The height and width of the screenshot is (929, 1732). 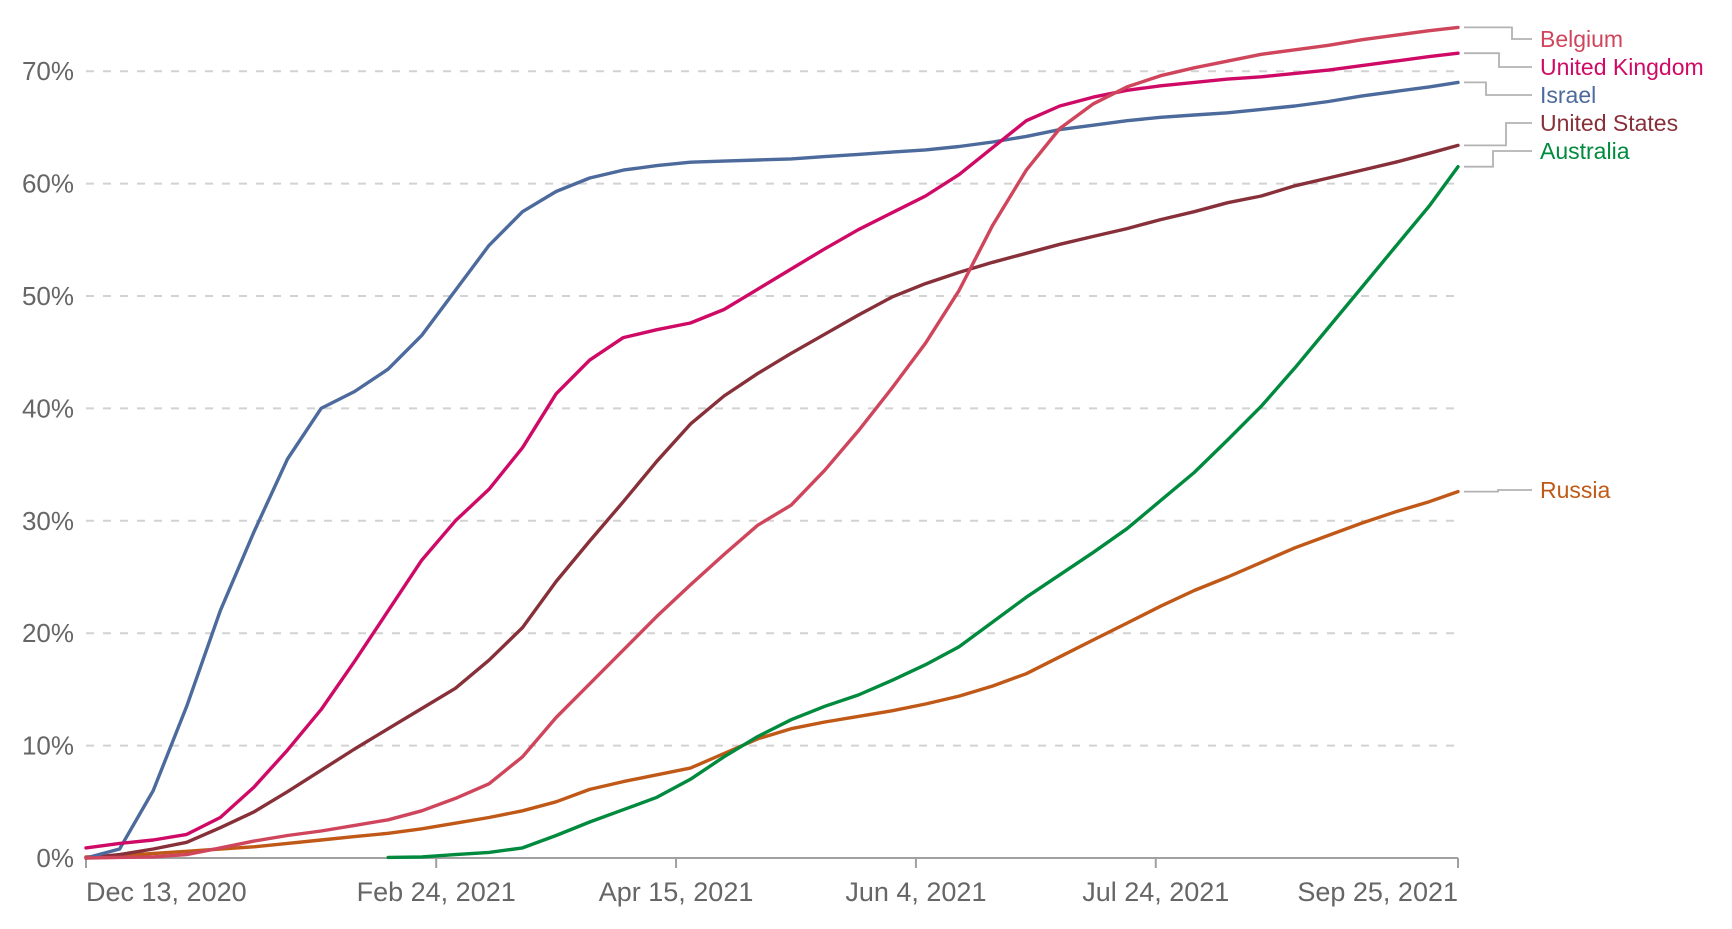 What do you see at coordinates (166, 892) in the screenshot?
I see `x-tick-label: Dec 13, 2020` at bounding box center [166, 892].